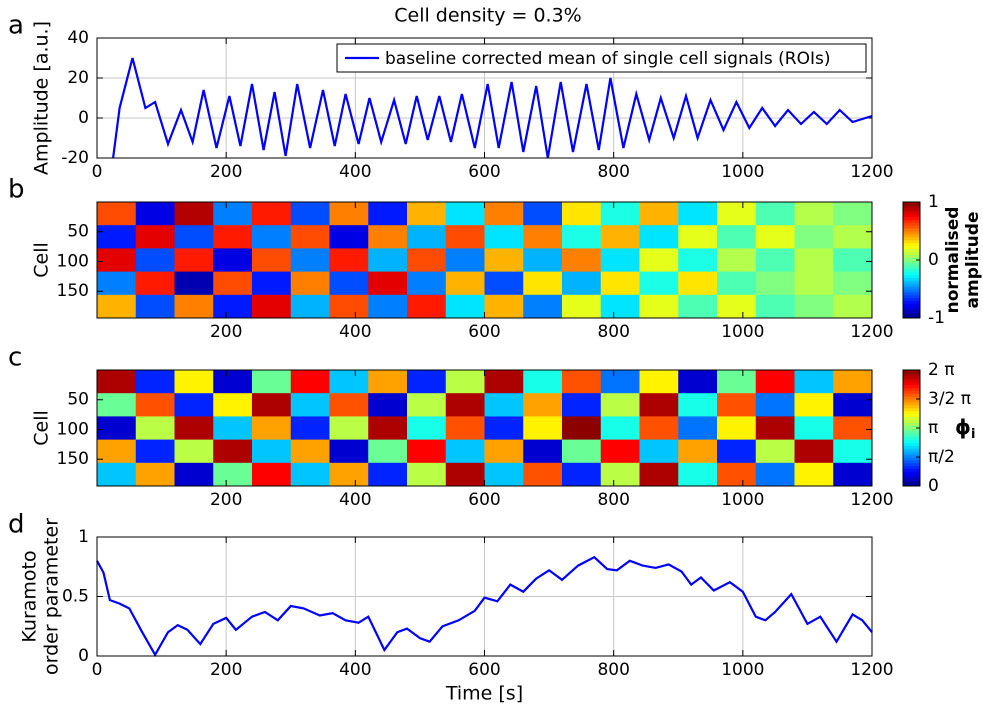 This screenshot has height=724, width=983. What do you see at coordinates (16, 190) in the screenshot?
I see `panel-label: b` at bounding box center [16, 190].